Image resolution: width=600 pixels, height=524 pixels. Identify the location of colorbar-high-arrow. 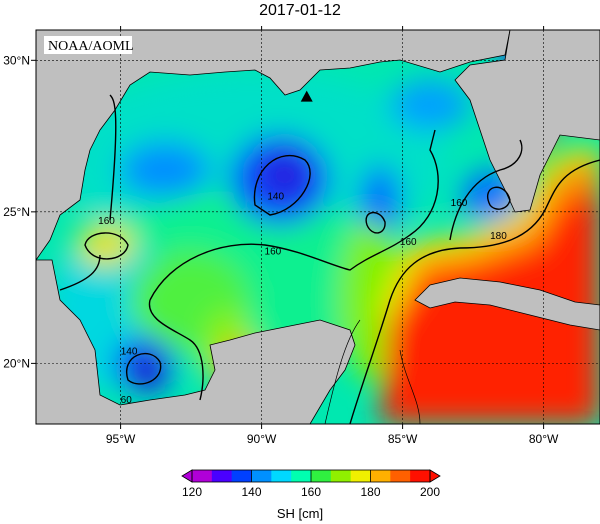
(435, 476).